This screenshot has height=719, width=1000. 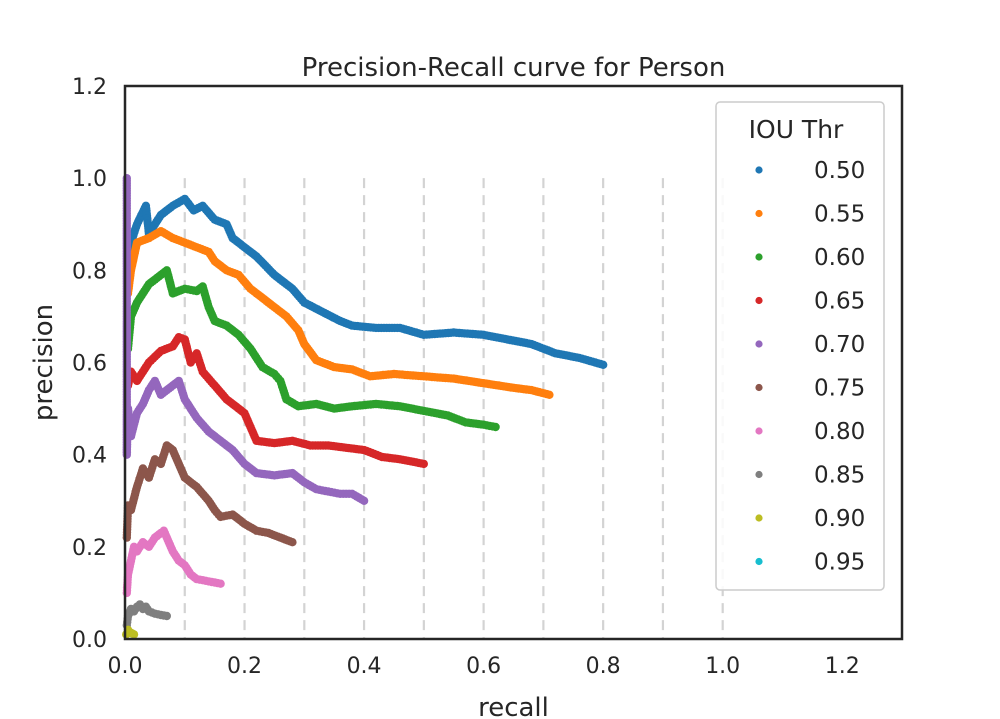 What do you see at coordinates (603, 666) in the screenshot?
I see `x-tick-label: 0.8` at bounding box center [603, 666].